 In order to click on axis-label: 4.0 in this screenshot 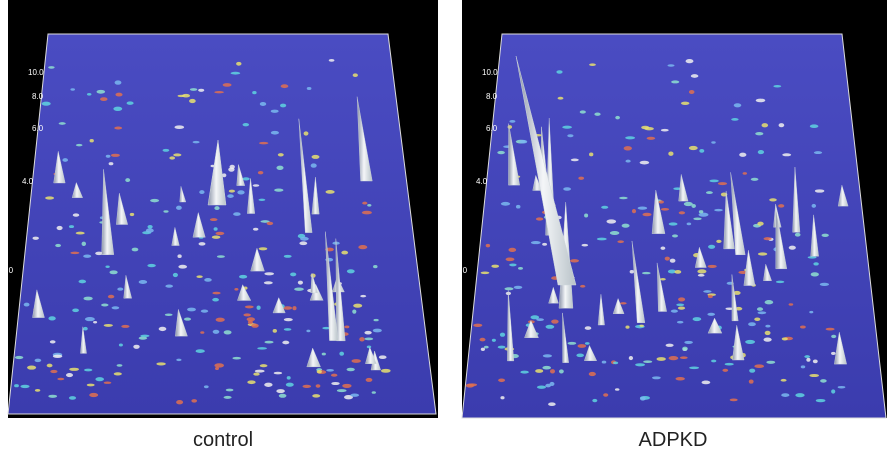, I will do `click(482, 181)`.